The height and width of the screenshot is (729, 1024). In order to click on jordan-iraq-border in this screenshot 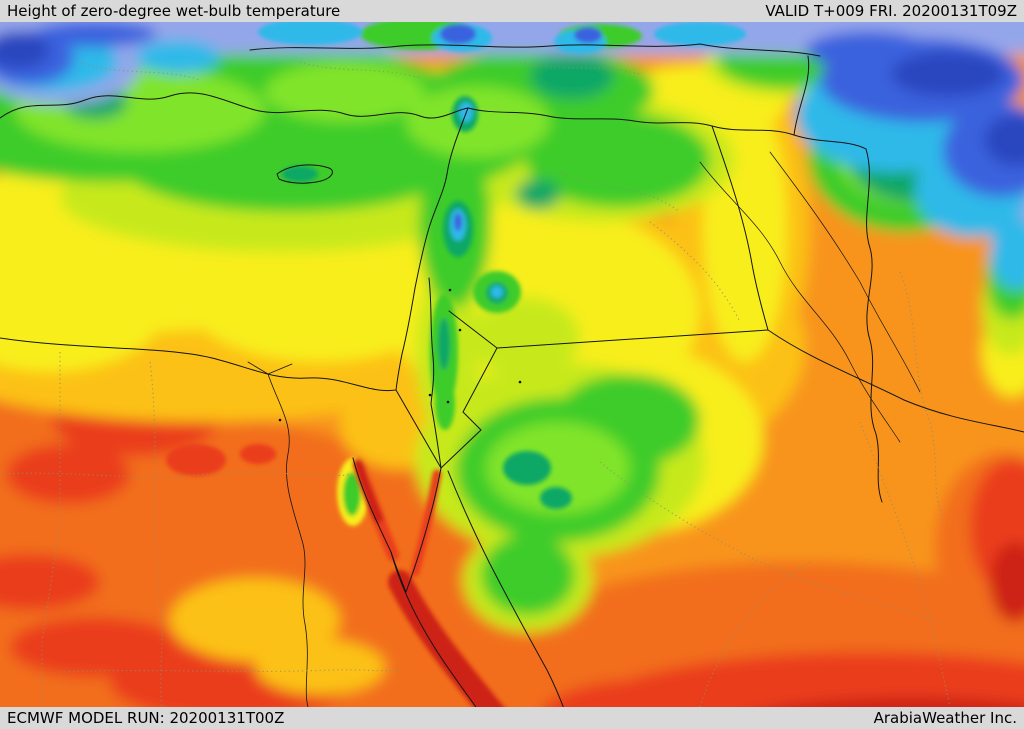, I will do `click(632, 339)`.